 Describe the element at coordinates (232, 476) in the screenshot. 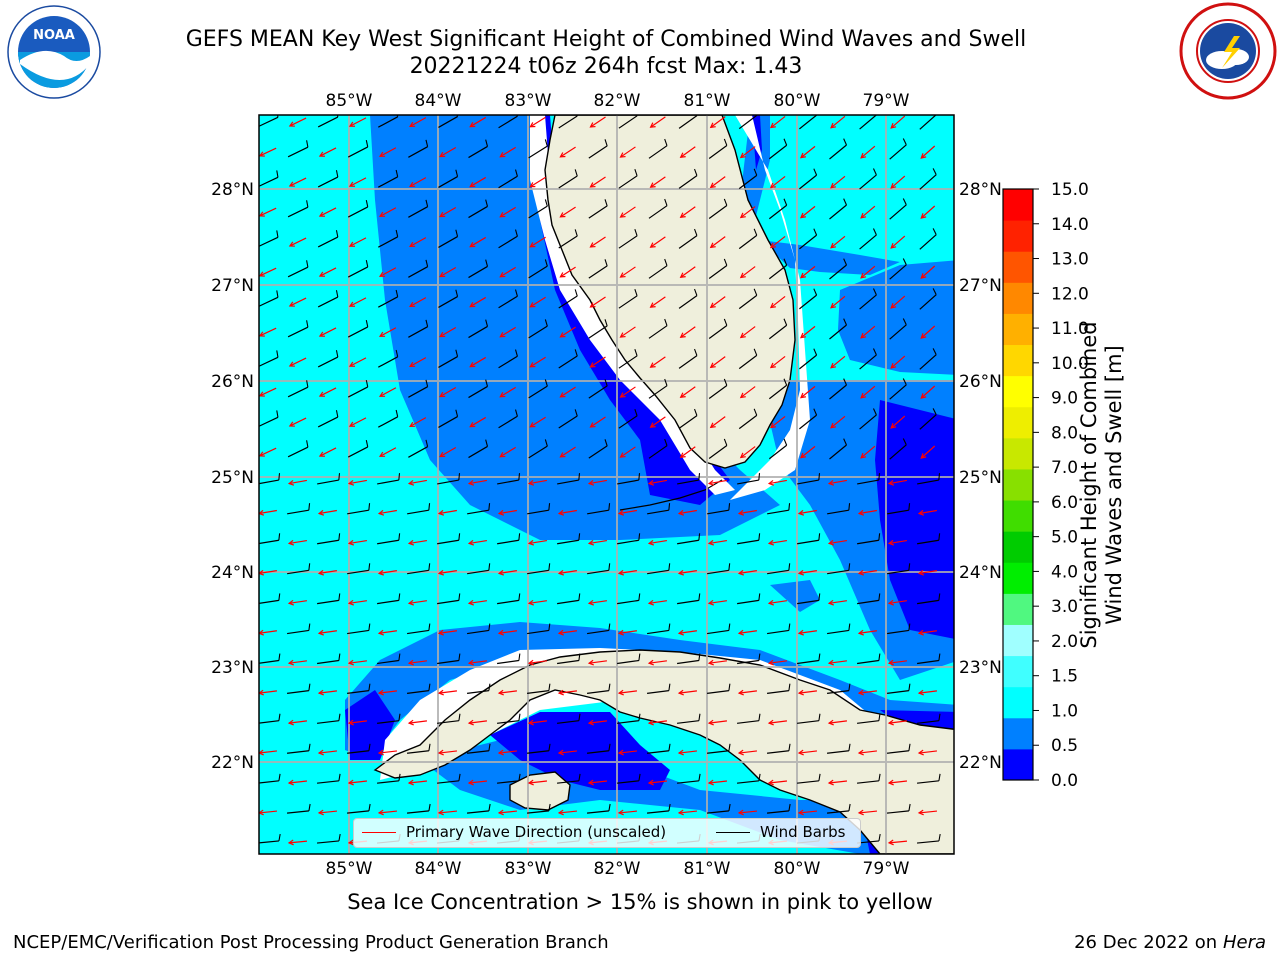

I see `lat-labels-left: 28°N 27°N 26°N 25°N 24°N 23°N 22°N` at that location.